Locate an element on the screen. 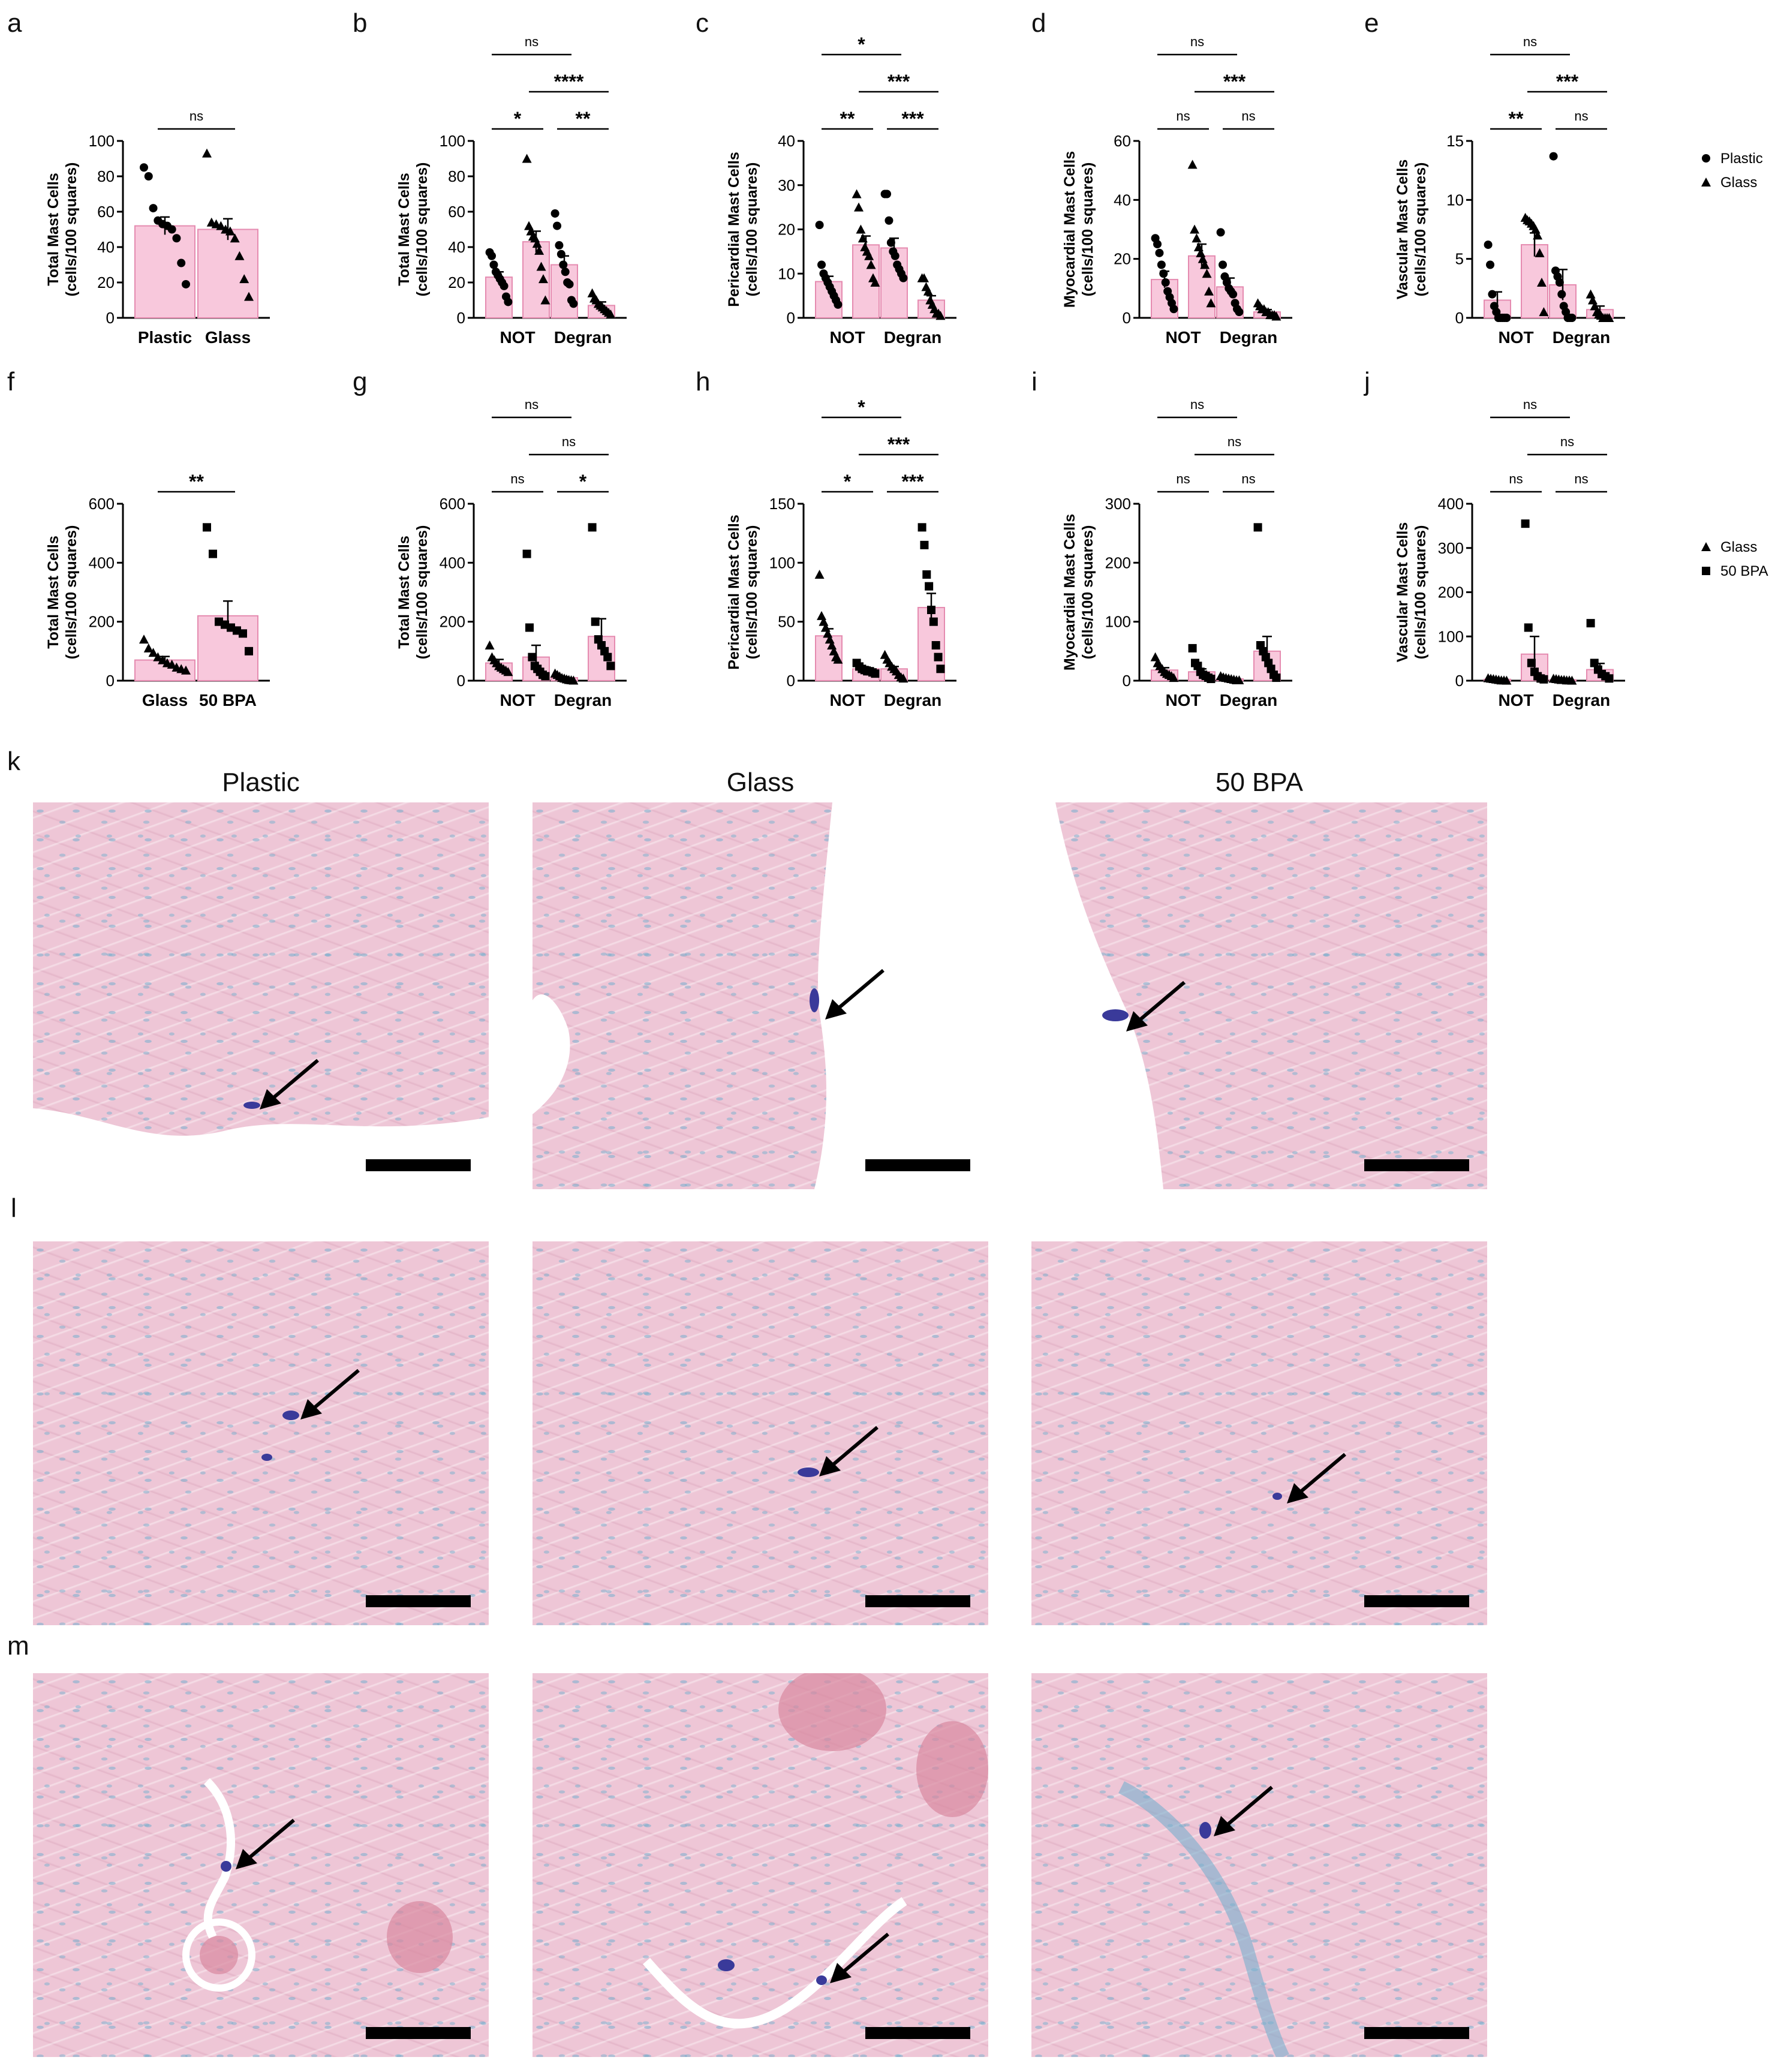 Image resolution: width=1787 pixels, height=2072 pixels. bar is located at coordinates (227, 273).